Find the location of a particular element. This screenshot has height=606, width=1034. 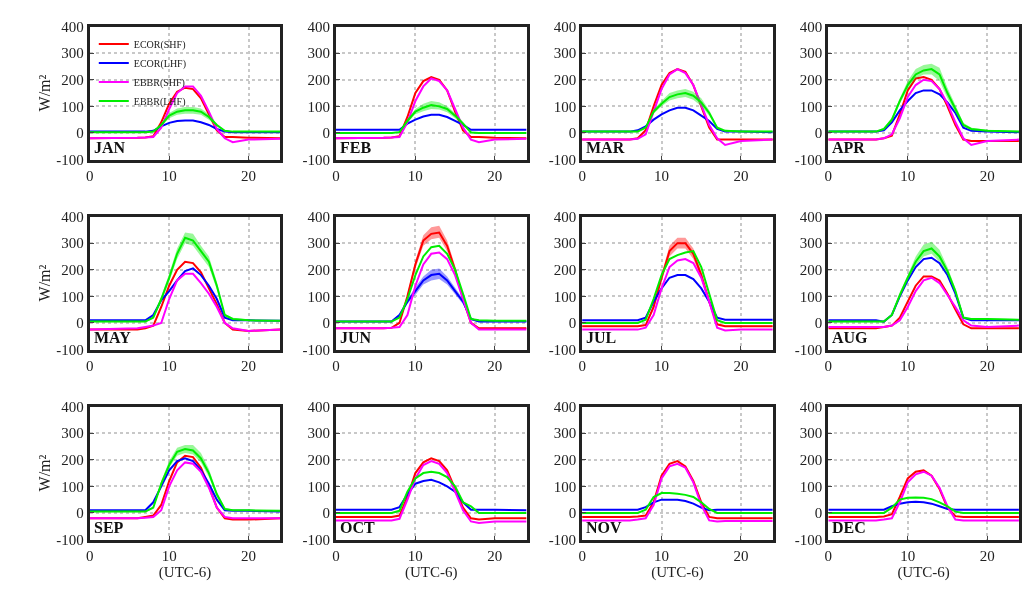

text: MAY is located at coordinates (113, 337).